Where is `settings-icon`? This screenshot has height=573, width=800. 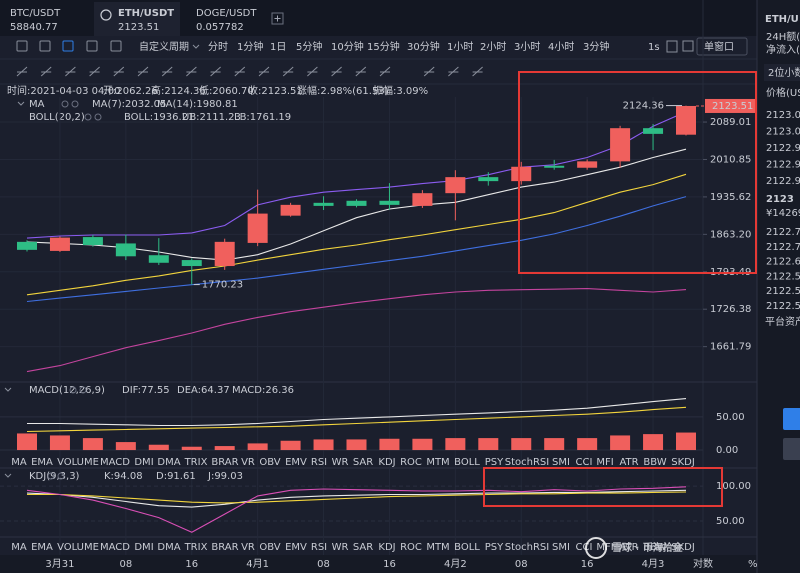 settings-icon is located at coordinates (672, 46).